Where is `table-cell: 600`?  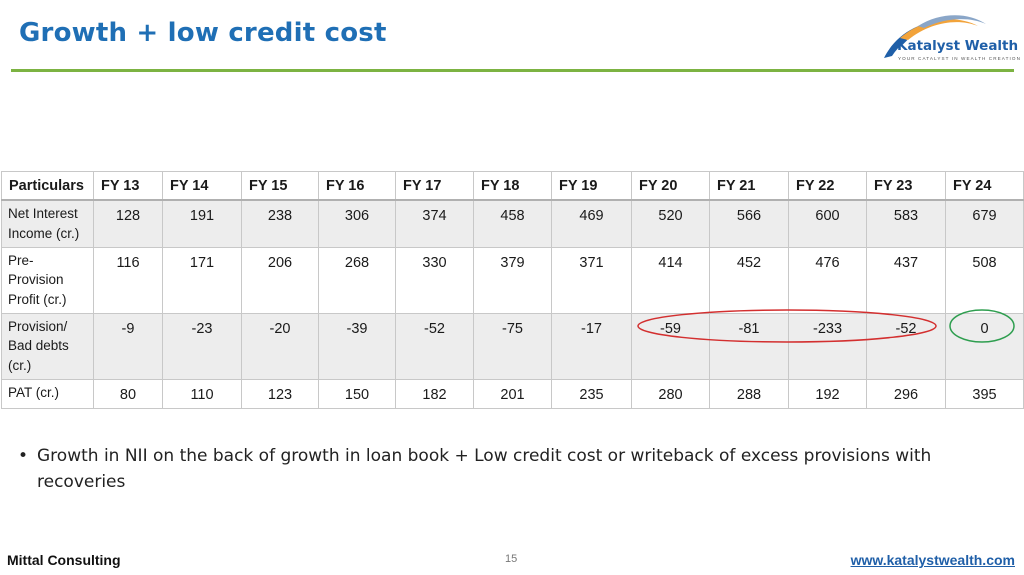 table-cell: 600 is located at coordinates (827, 223).